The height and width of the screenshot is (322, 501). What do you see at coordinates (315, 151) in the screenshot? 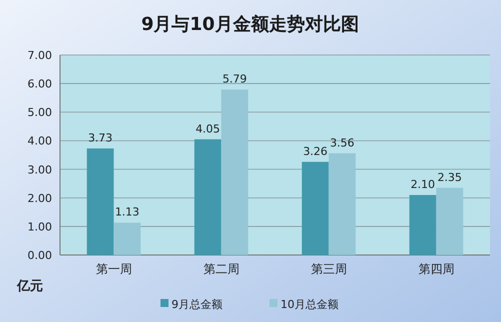
I see `data-label: 3.26` at bounding box center [315, 151].